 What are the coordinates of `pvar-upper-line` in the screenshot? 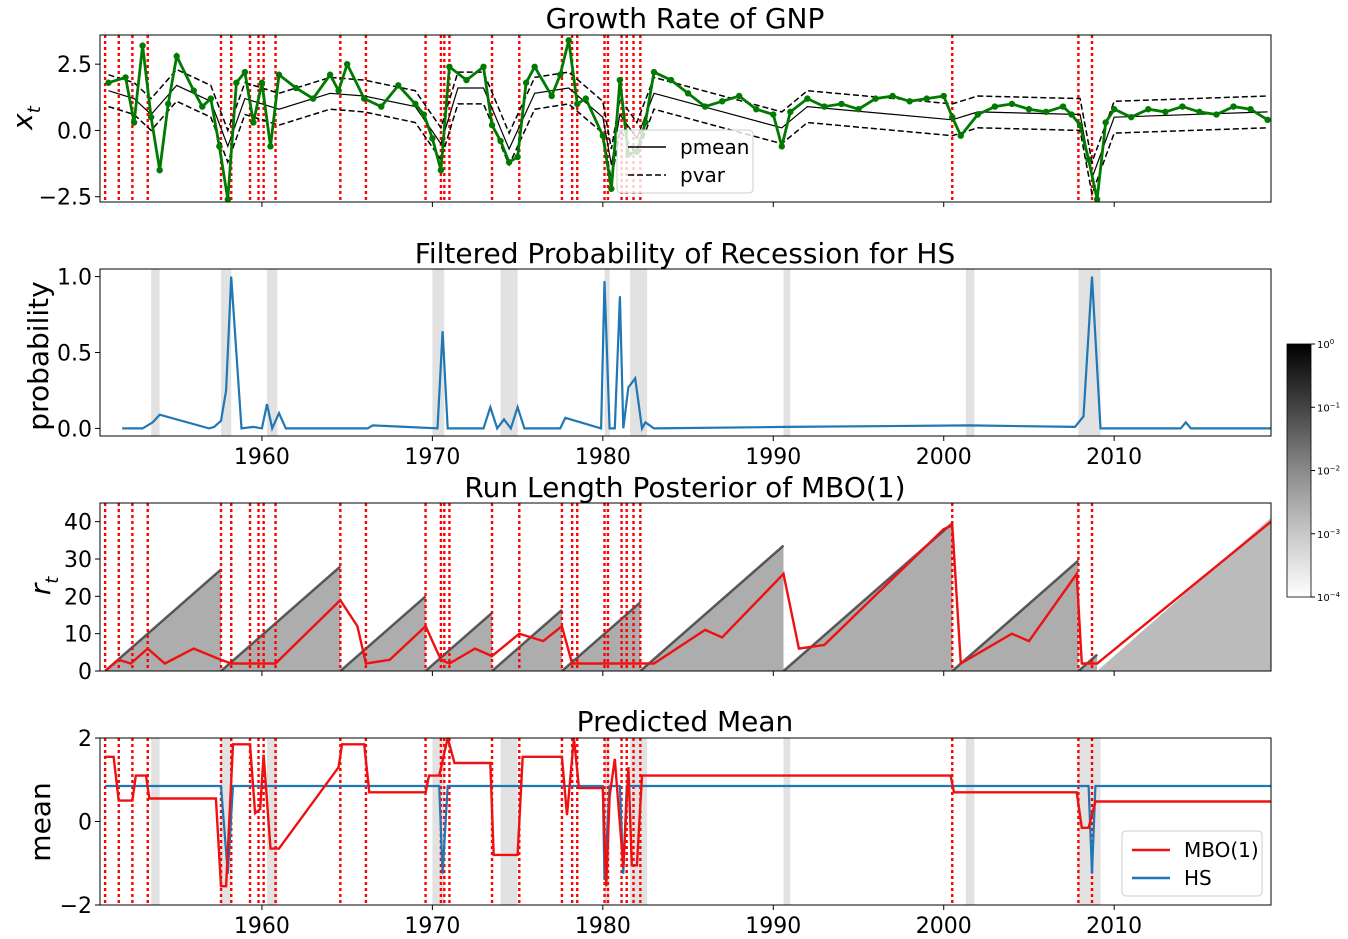 It's located at (688, 117).